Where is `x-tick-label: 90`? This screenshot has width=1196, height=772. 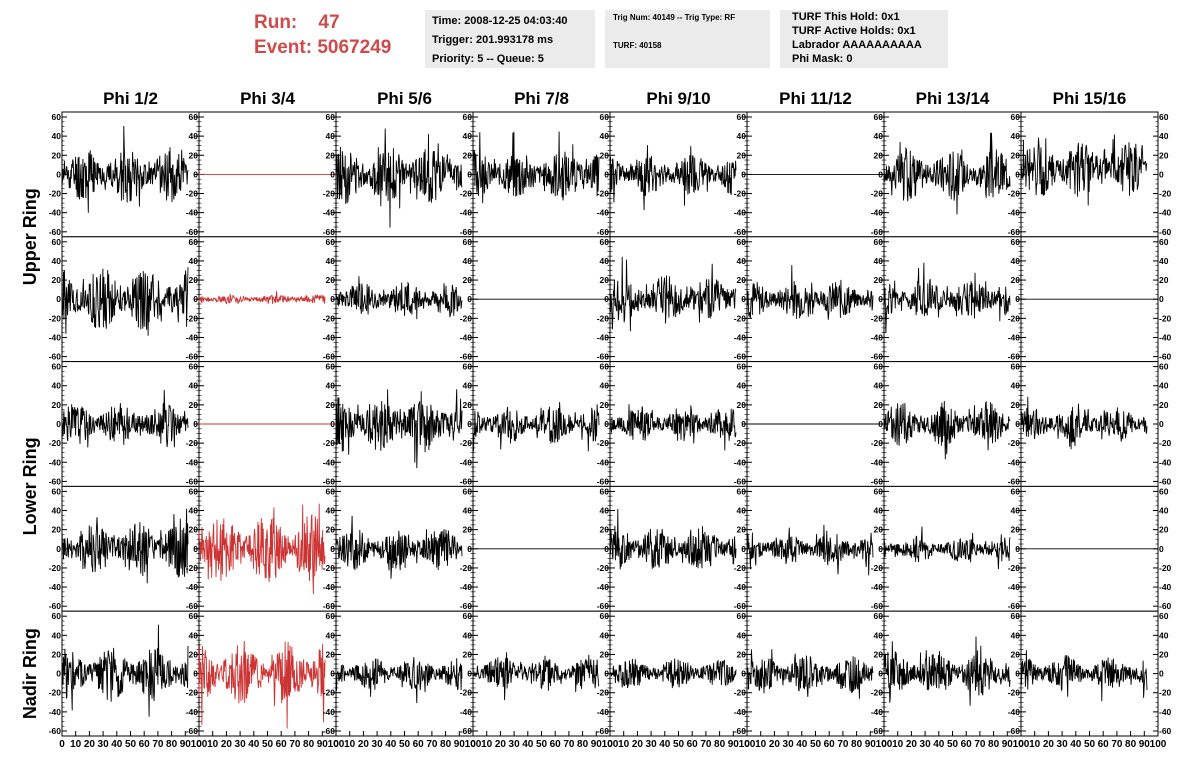 x-tick-label: 90 is located at coordinates (323, 744).